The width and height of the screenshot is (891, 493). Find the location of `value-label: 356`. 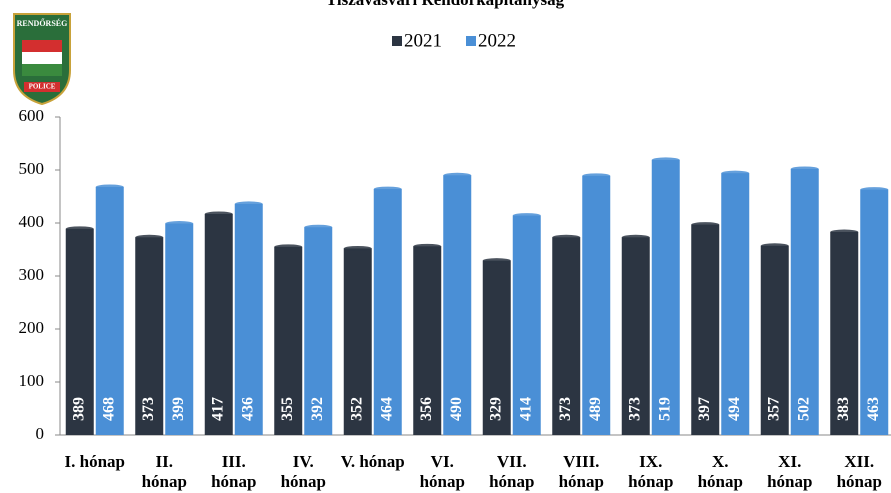

value-label: 356 is located at coordinates (426, 409).